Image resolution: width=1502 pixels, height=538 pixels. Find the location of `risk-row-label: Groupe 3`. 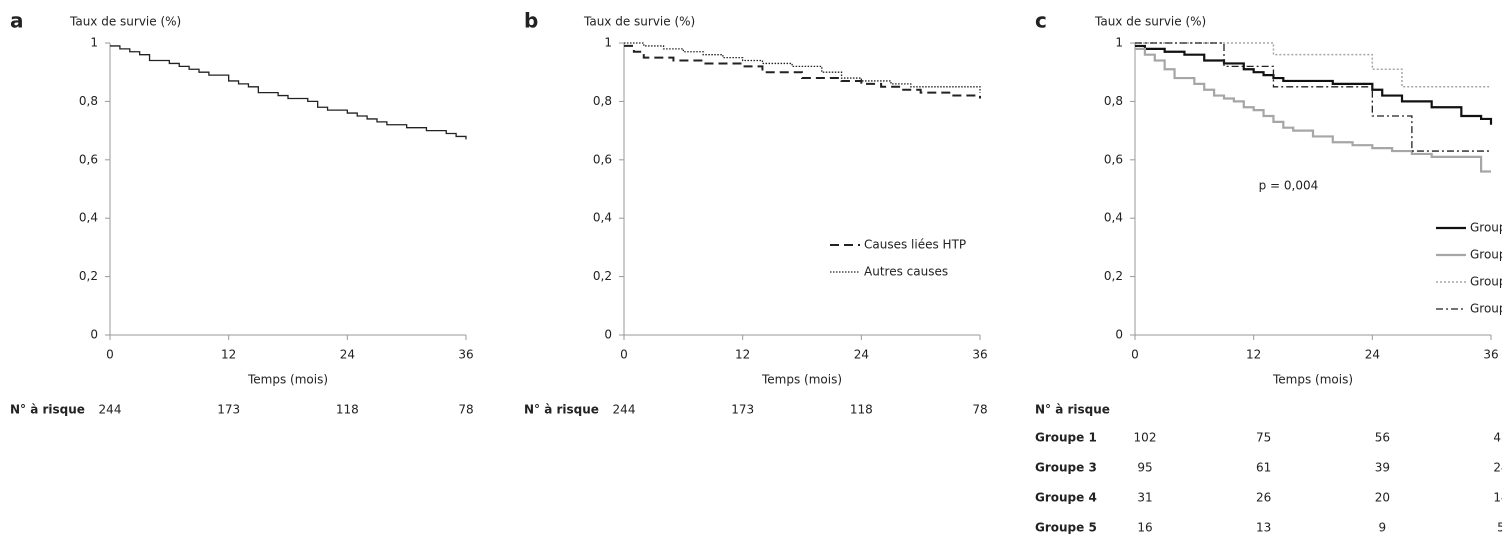

risk-row-label: Groupe 3 is located at coordinates (1066, 468).